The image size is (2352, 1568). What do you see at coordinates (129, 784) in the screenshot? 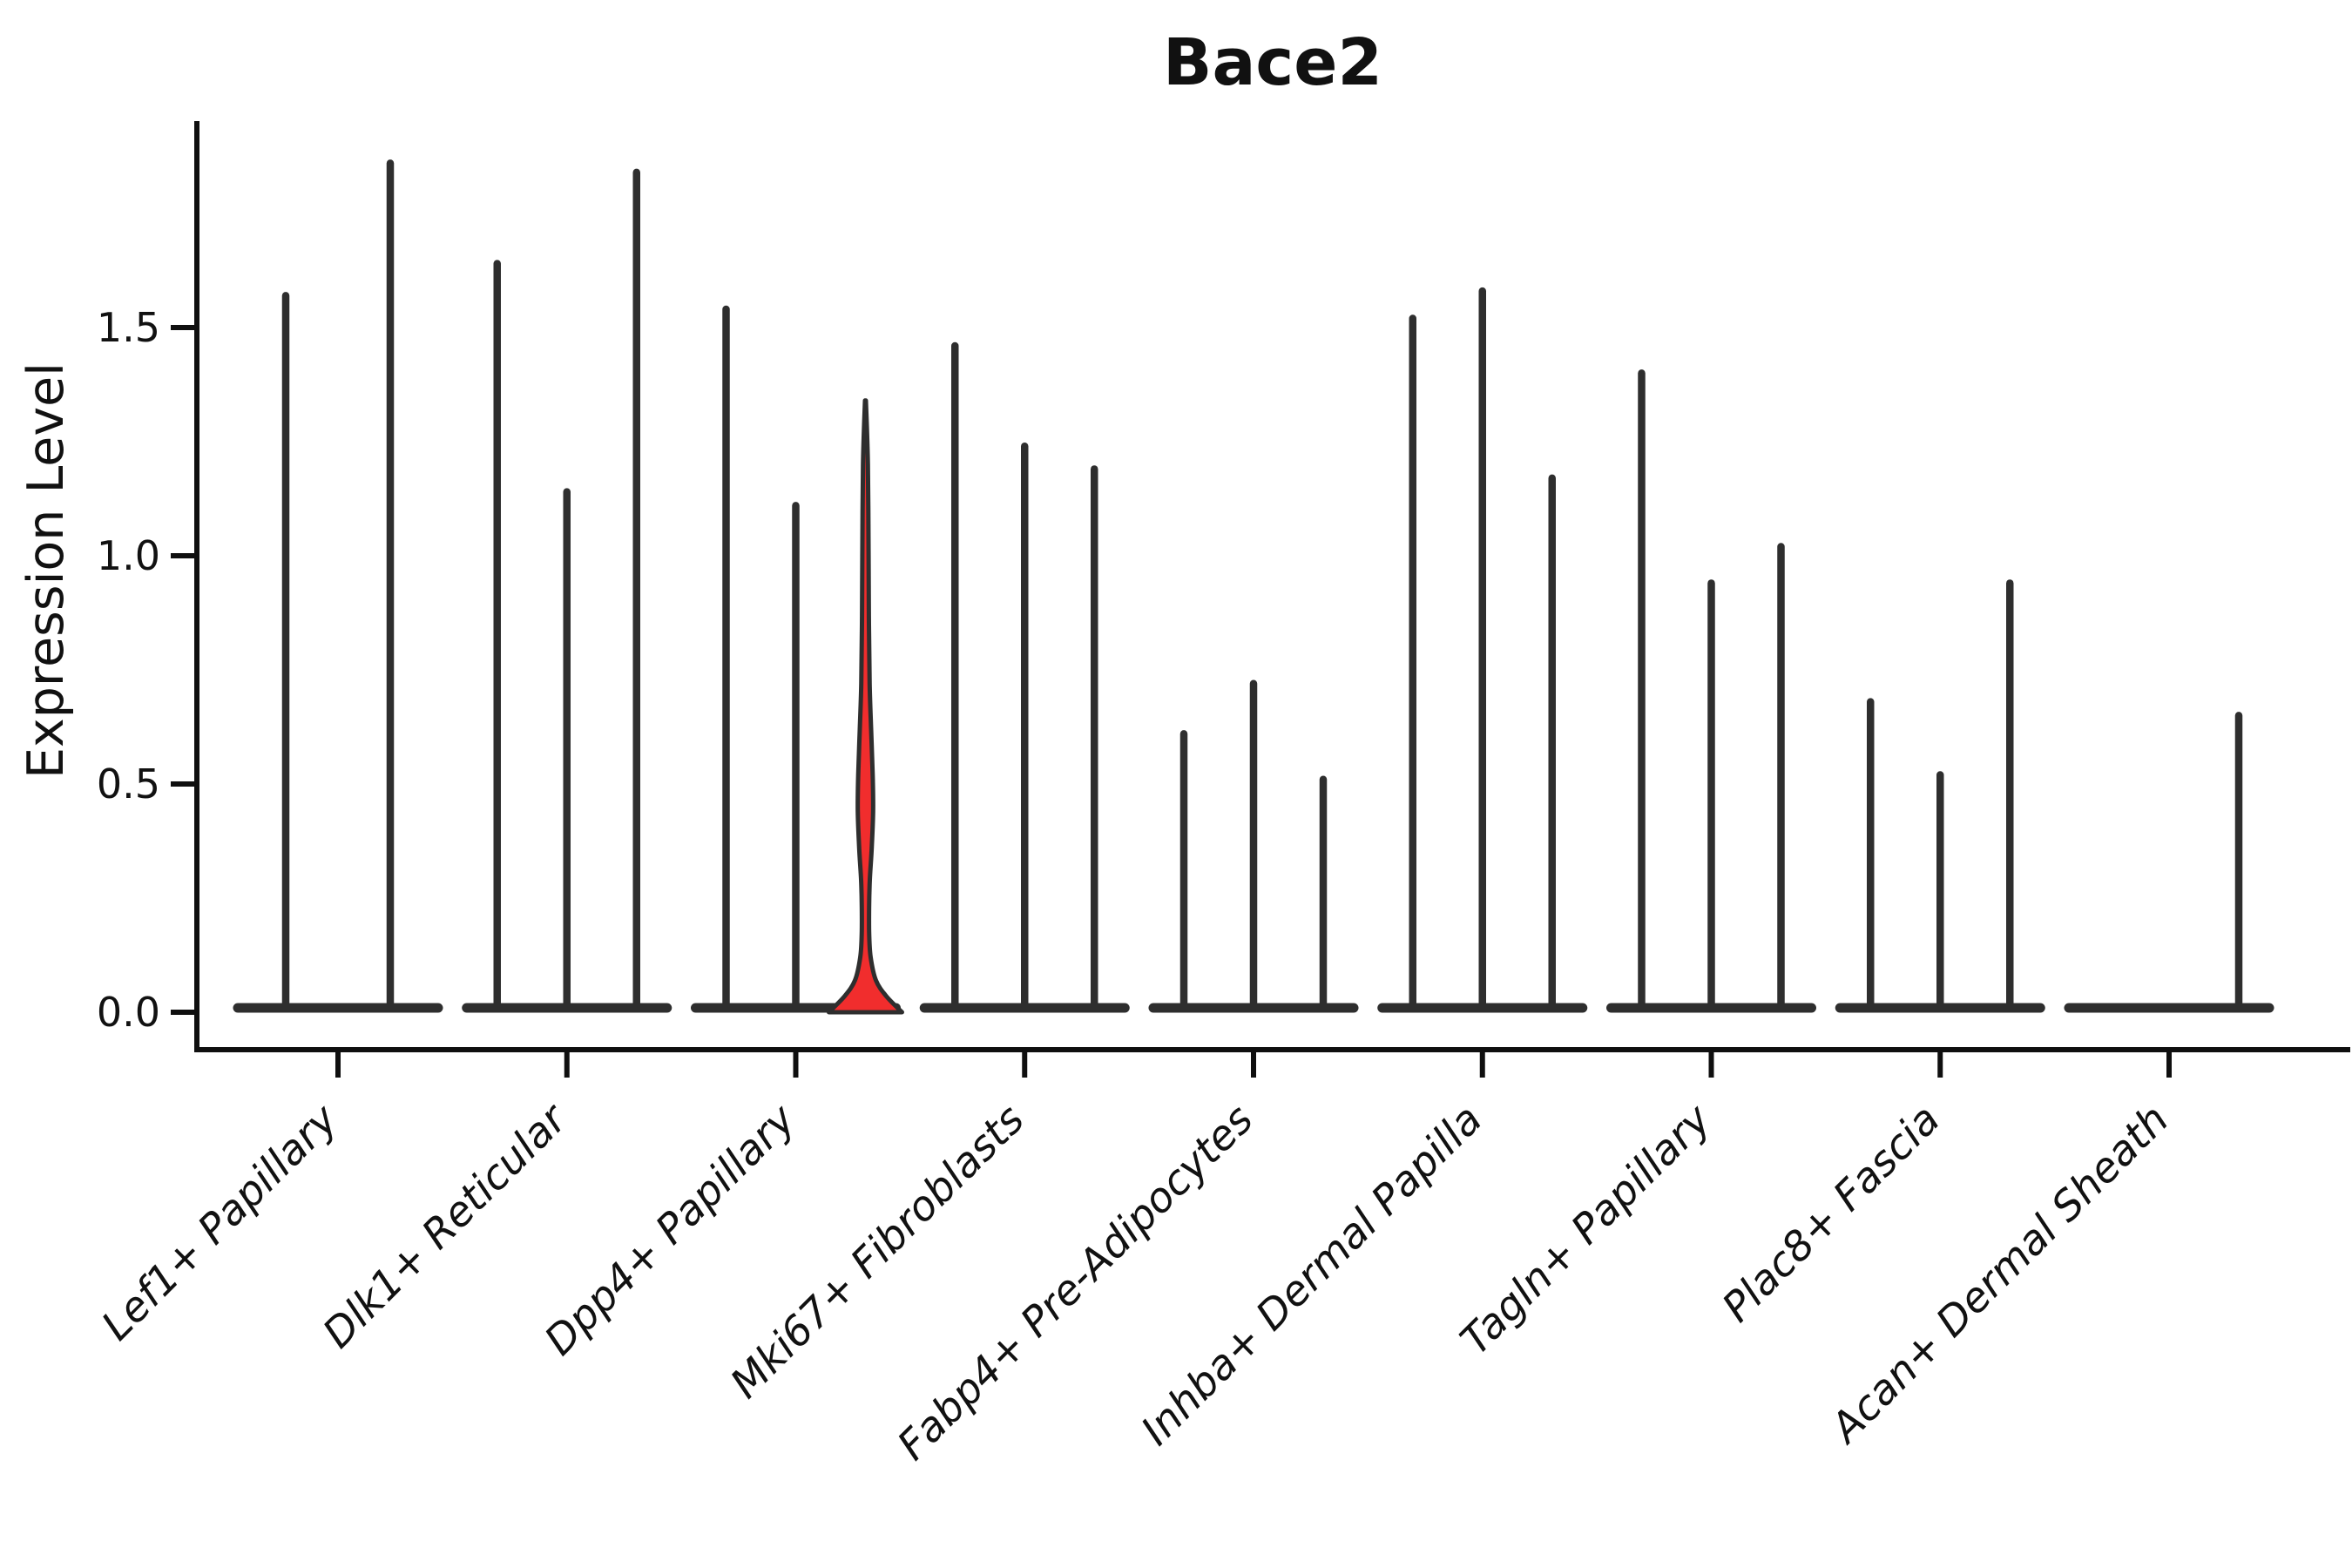
I see `y-tick-label: 0.5` at bounding box center [129, 784].